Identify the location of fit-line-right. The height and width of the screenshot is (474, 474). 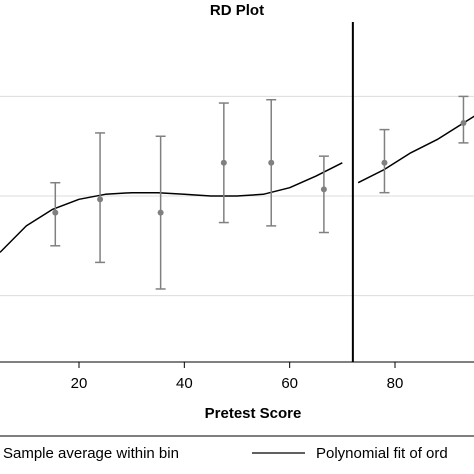
(415, 149).